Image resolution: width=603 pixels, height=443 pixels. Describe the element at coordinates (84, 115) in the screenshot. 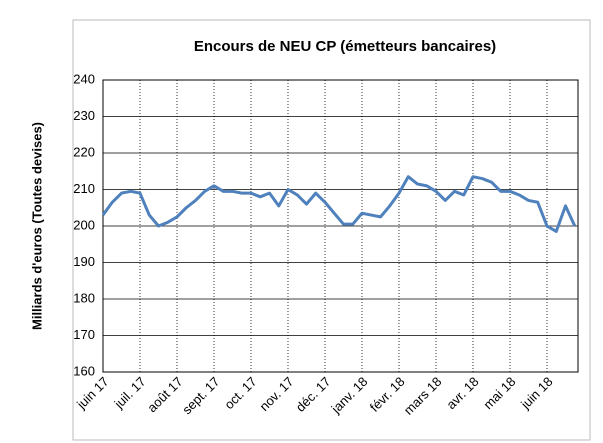

I see `y-tick-label: 230` at that location.